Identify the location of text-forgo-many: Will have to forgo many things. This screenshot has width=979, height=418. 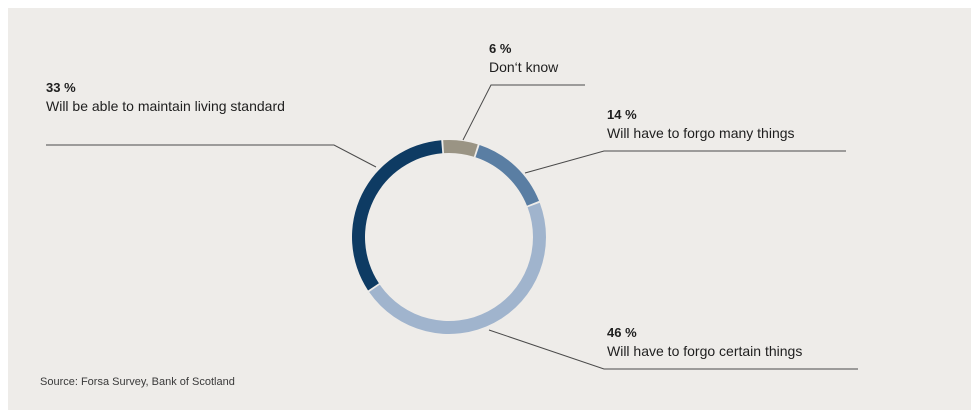
(701, 133).